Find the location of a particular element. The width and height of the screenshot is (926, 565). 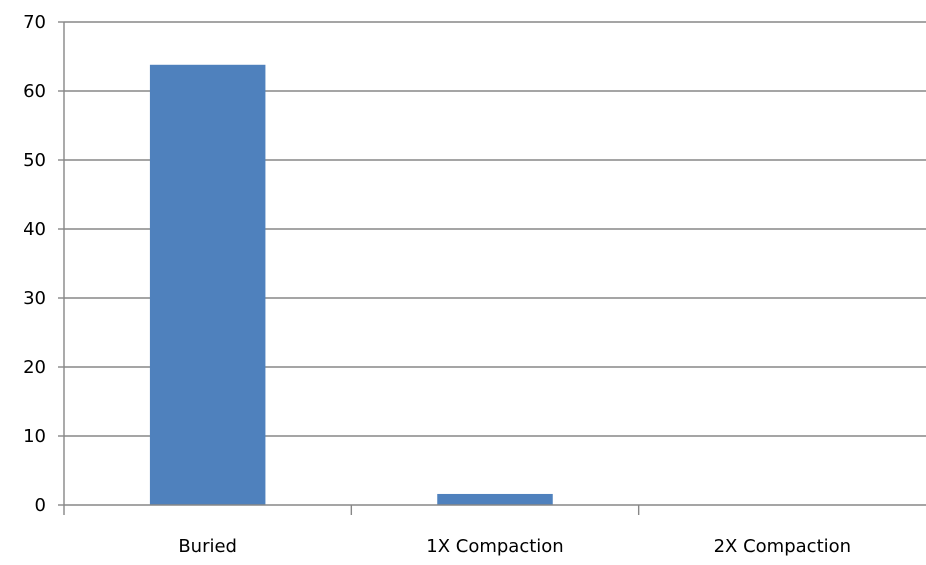

x-tick-label: 1X Compaction is located at coordinates (494, 546).